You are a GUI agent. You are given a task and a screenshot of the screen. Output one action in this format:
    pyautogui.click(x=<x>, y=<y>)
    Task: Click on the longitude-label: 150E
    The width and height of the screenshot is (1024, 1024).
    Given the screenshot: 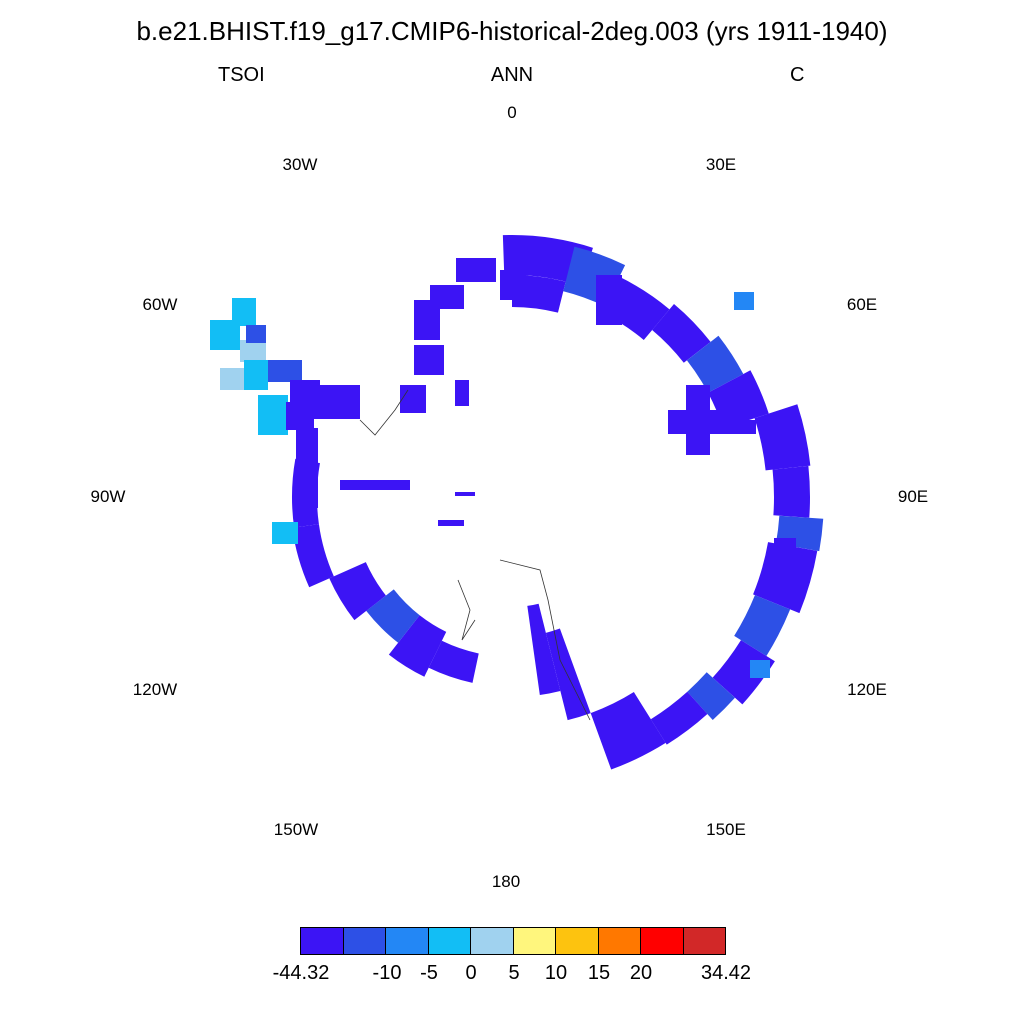 What is the action you would take?
    pyautogui.click(x=726, y=829)
    